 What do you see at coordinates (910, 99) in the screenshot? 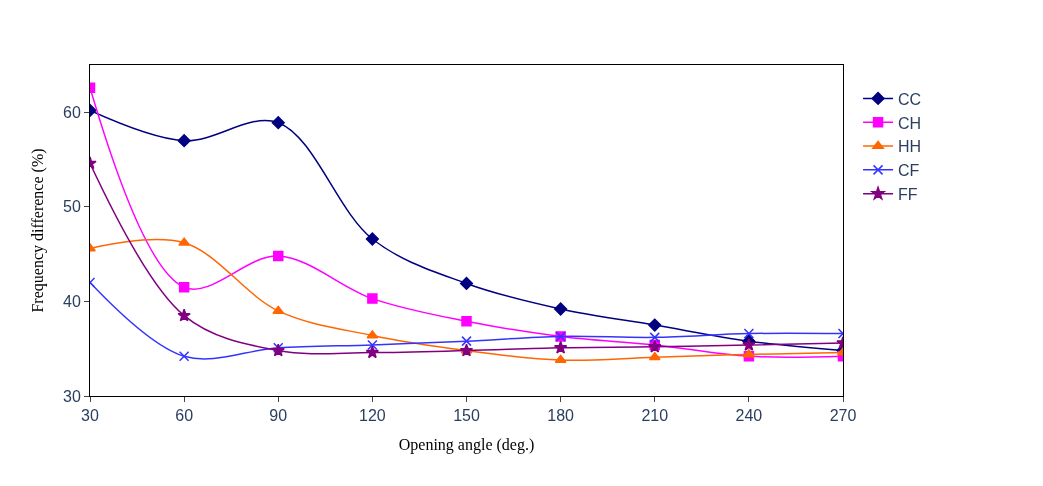
I see `legend-label: CC` at bounding box center [910, 99].